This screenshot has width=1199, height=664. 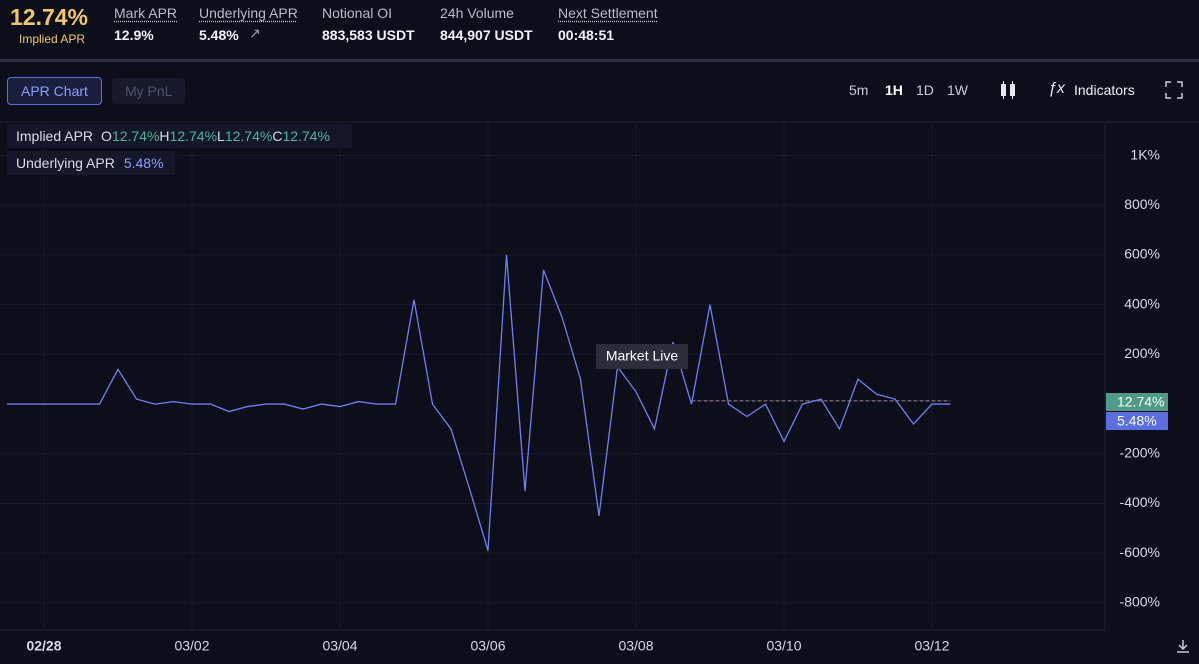 What do you see at coordinates (1056, 88) in the screenshot?
I see `fx-icon: ƒx` at bounding box center [1056, 88].